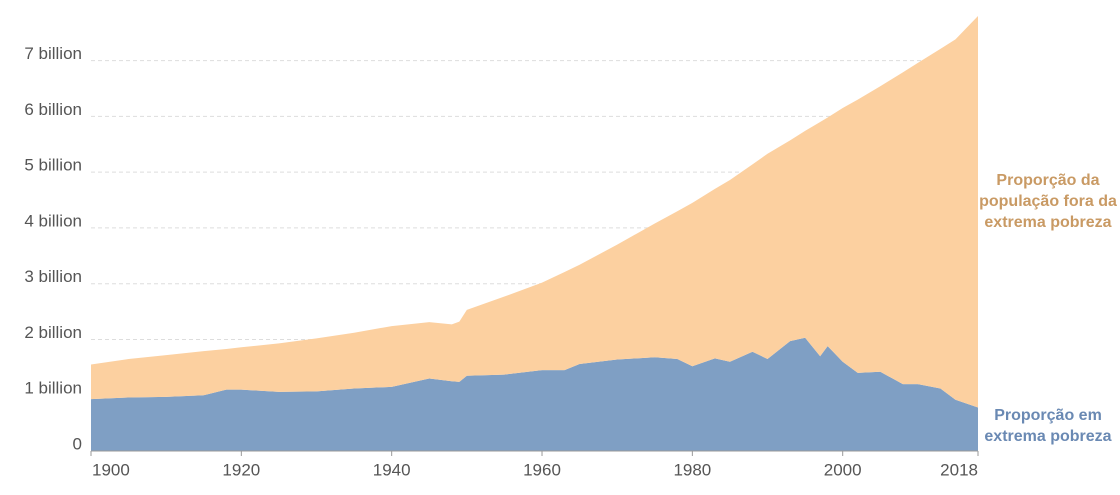 The image size is (1120, 495). I want to click on y-tick-label: 2 billion, so click(53, 332).